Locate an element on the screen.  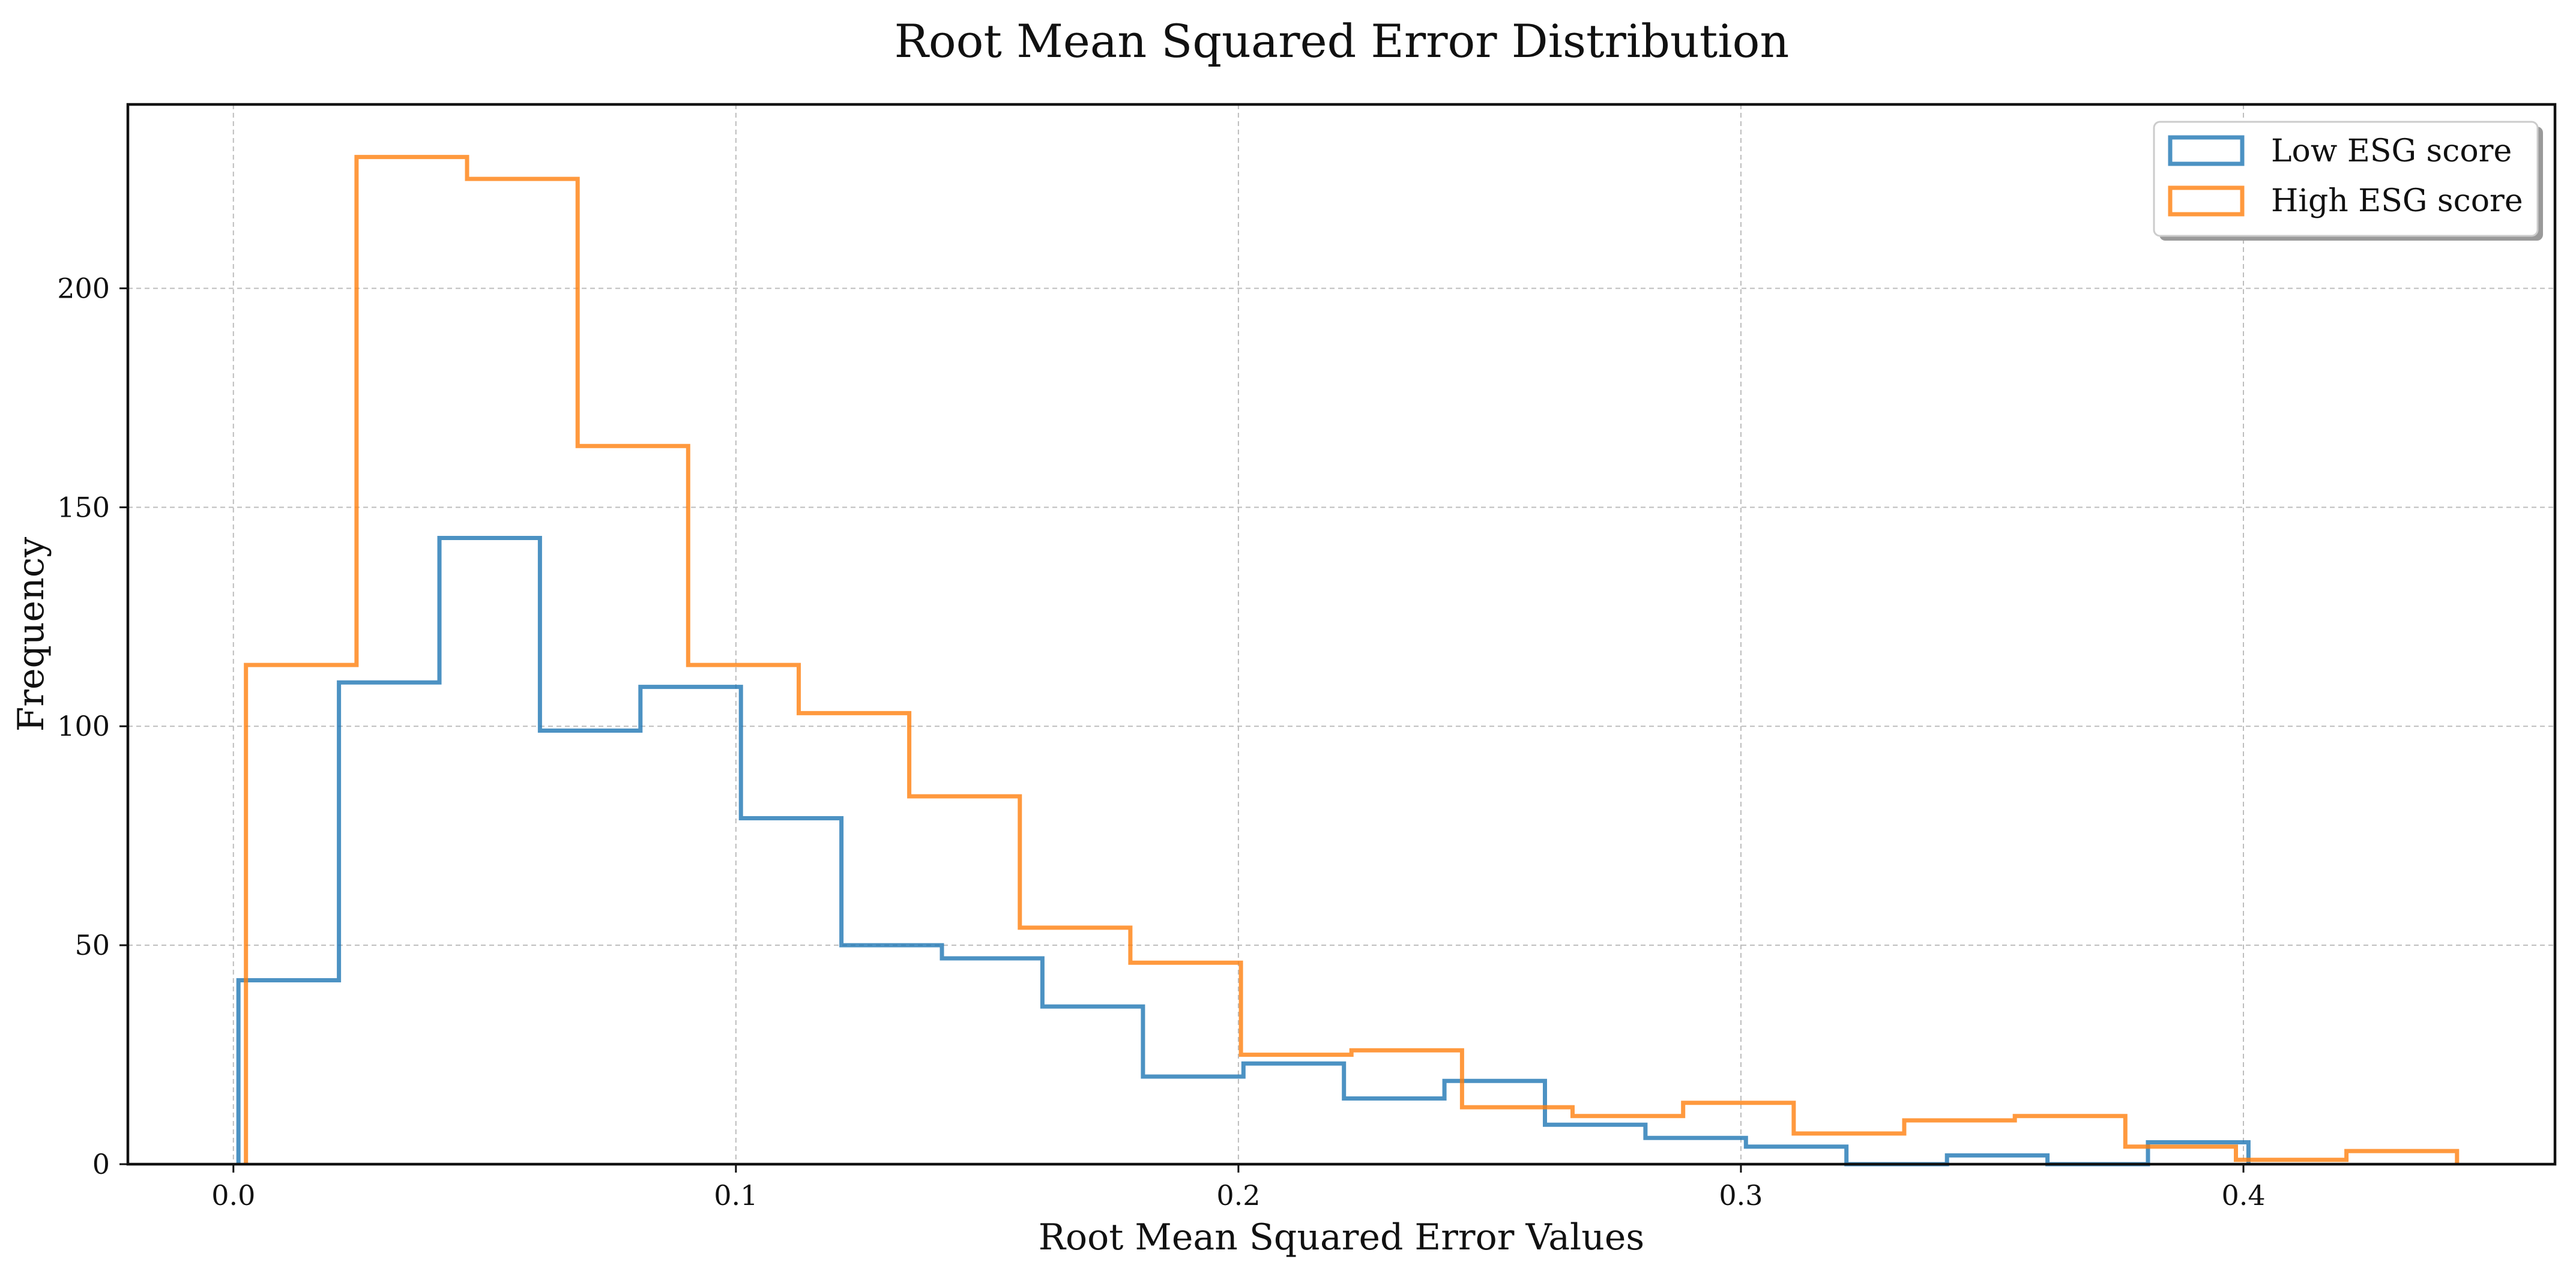
y-axis-label: Frequency is located at coordinates (31, 634).